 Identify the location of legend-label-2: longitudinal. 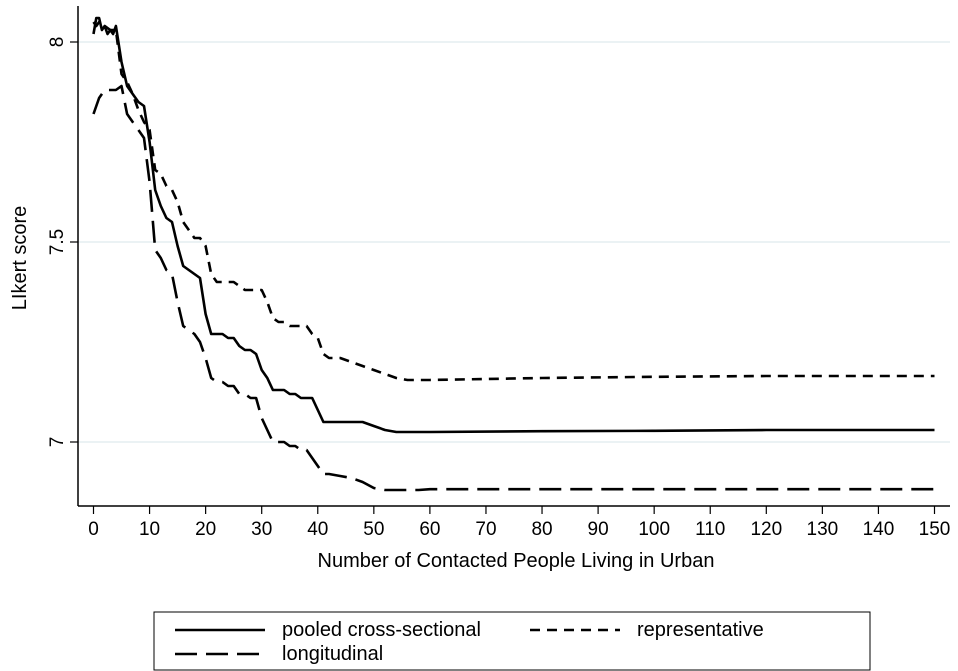
(332, 654).